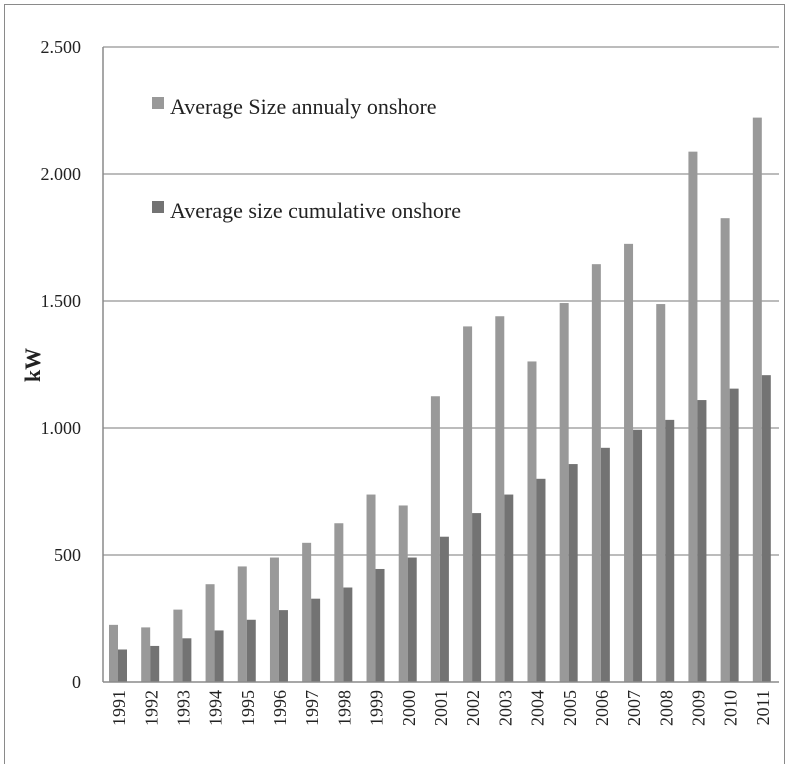 The width and height of the screenshot is (791, 764). Describe the element at coordinates (280, 708) in the screenshot. I see `x-tick-label: 1996` at that location.